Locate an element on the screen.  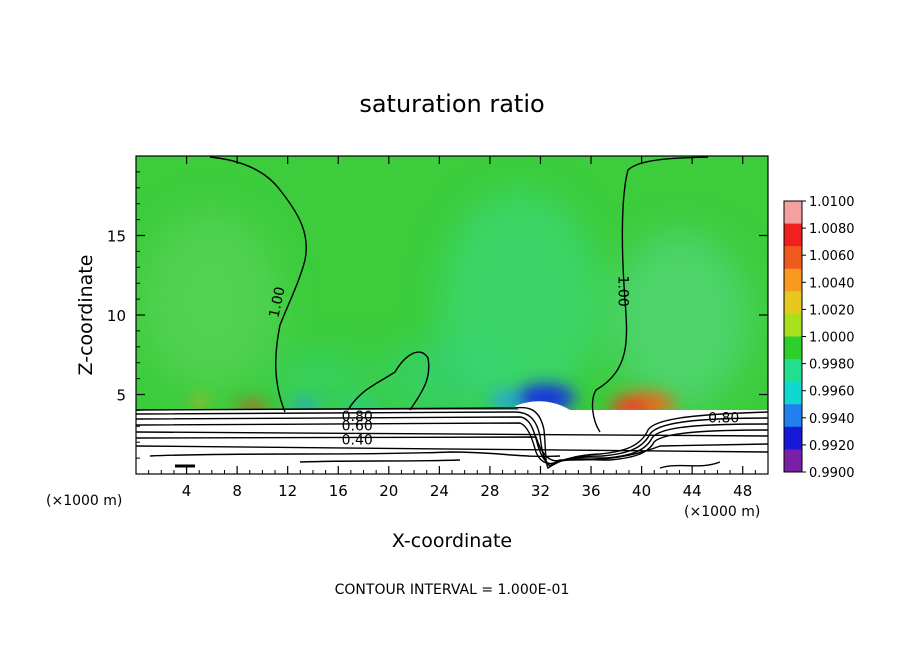
contour-label-layer: 1.00 1.000.800.600.400.80 is located at coordinates (503, 362).